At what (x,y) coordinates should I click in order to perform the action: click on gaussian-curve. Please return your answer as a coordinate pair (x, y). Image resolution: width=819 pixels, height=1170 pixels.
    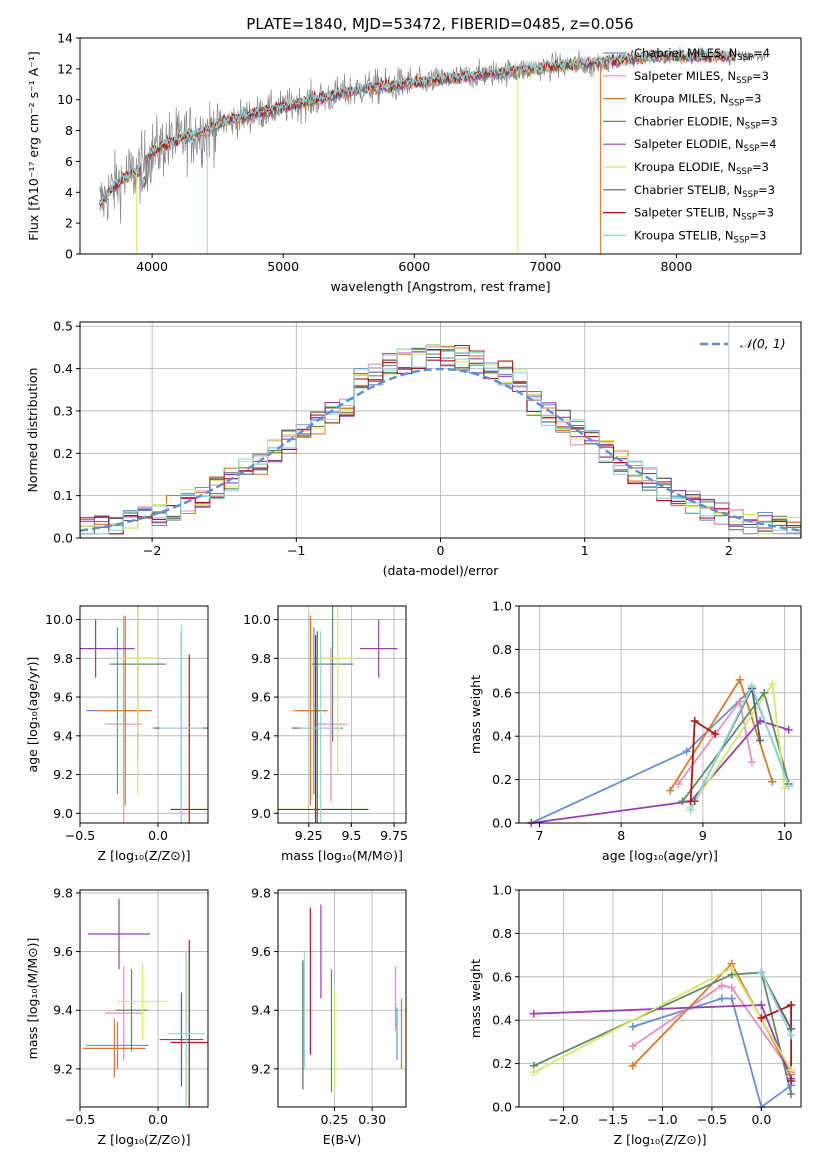
    Looking at the image, I should click on (440, 449).